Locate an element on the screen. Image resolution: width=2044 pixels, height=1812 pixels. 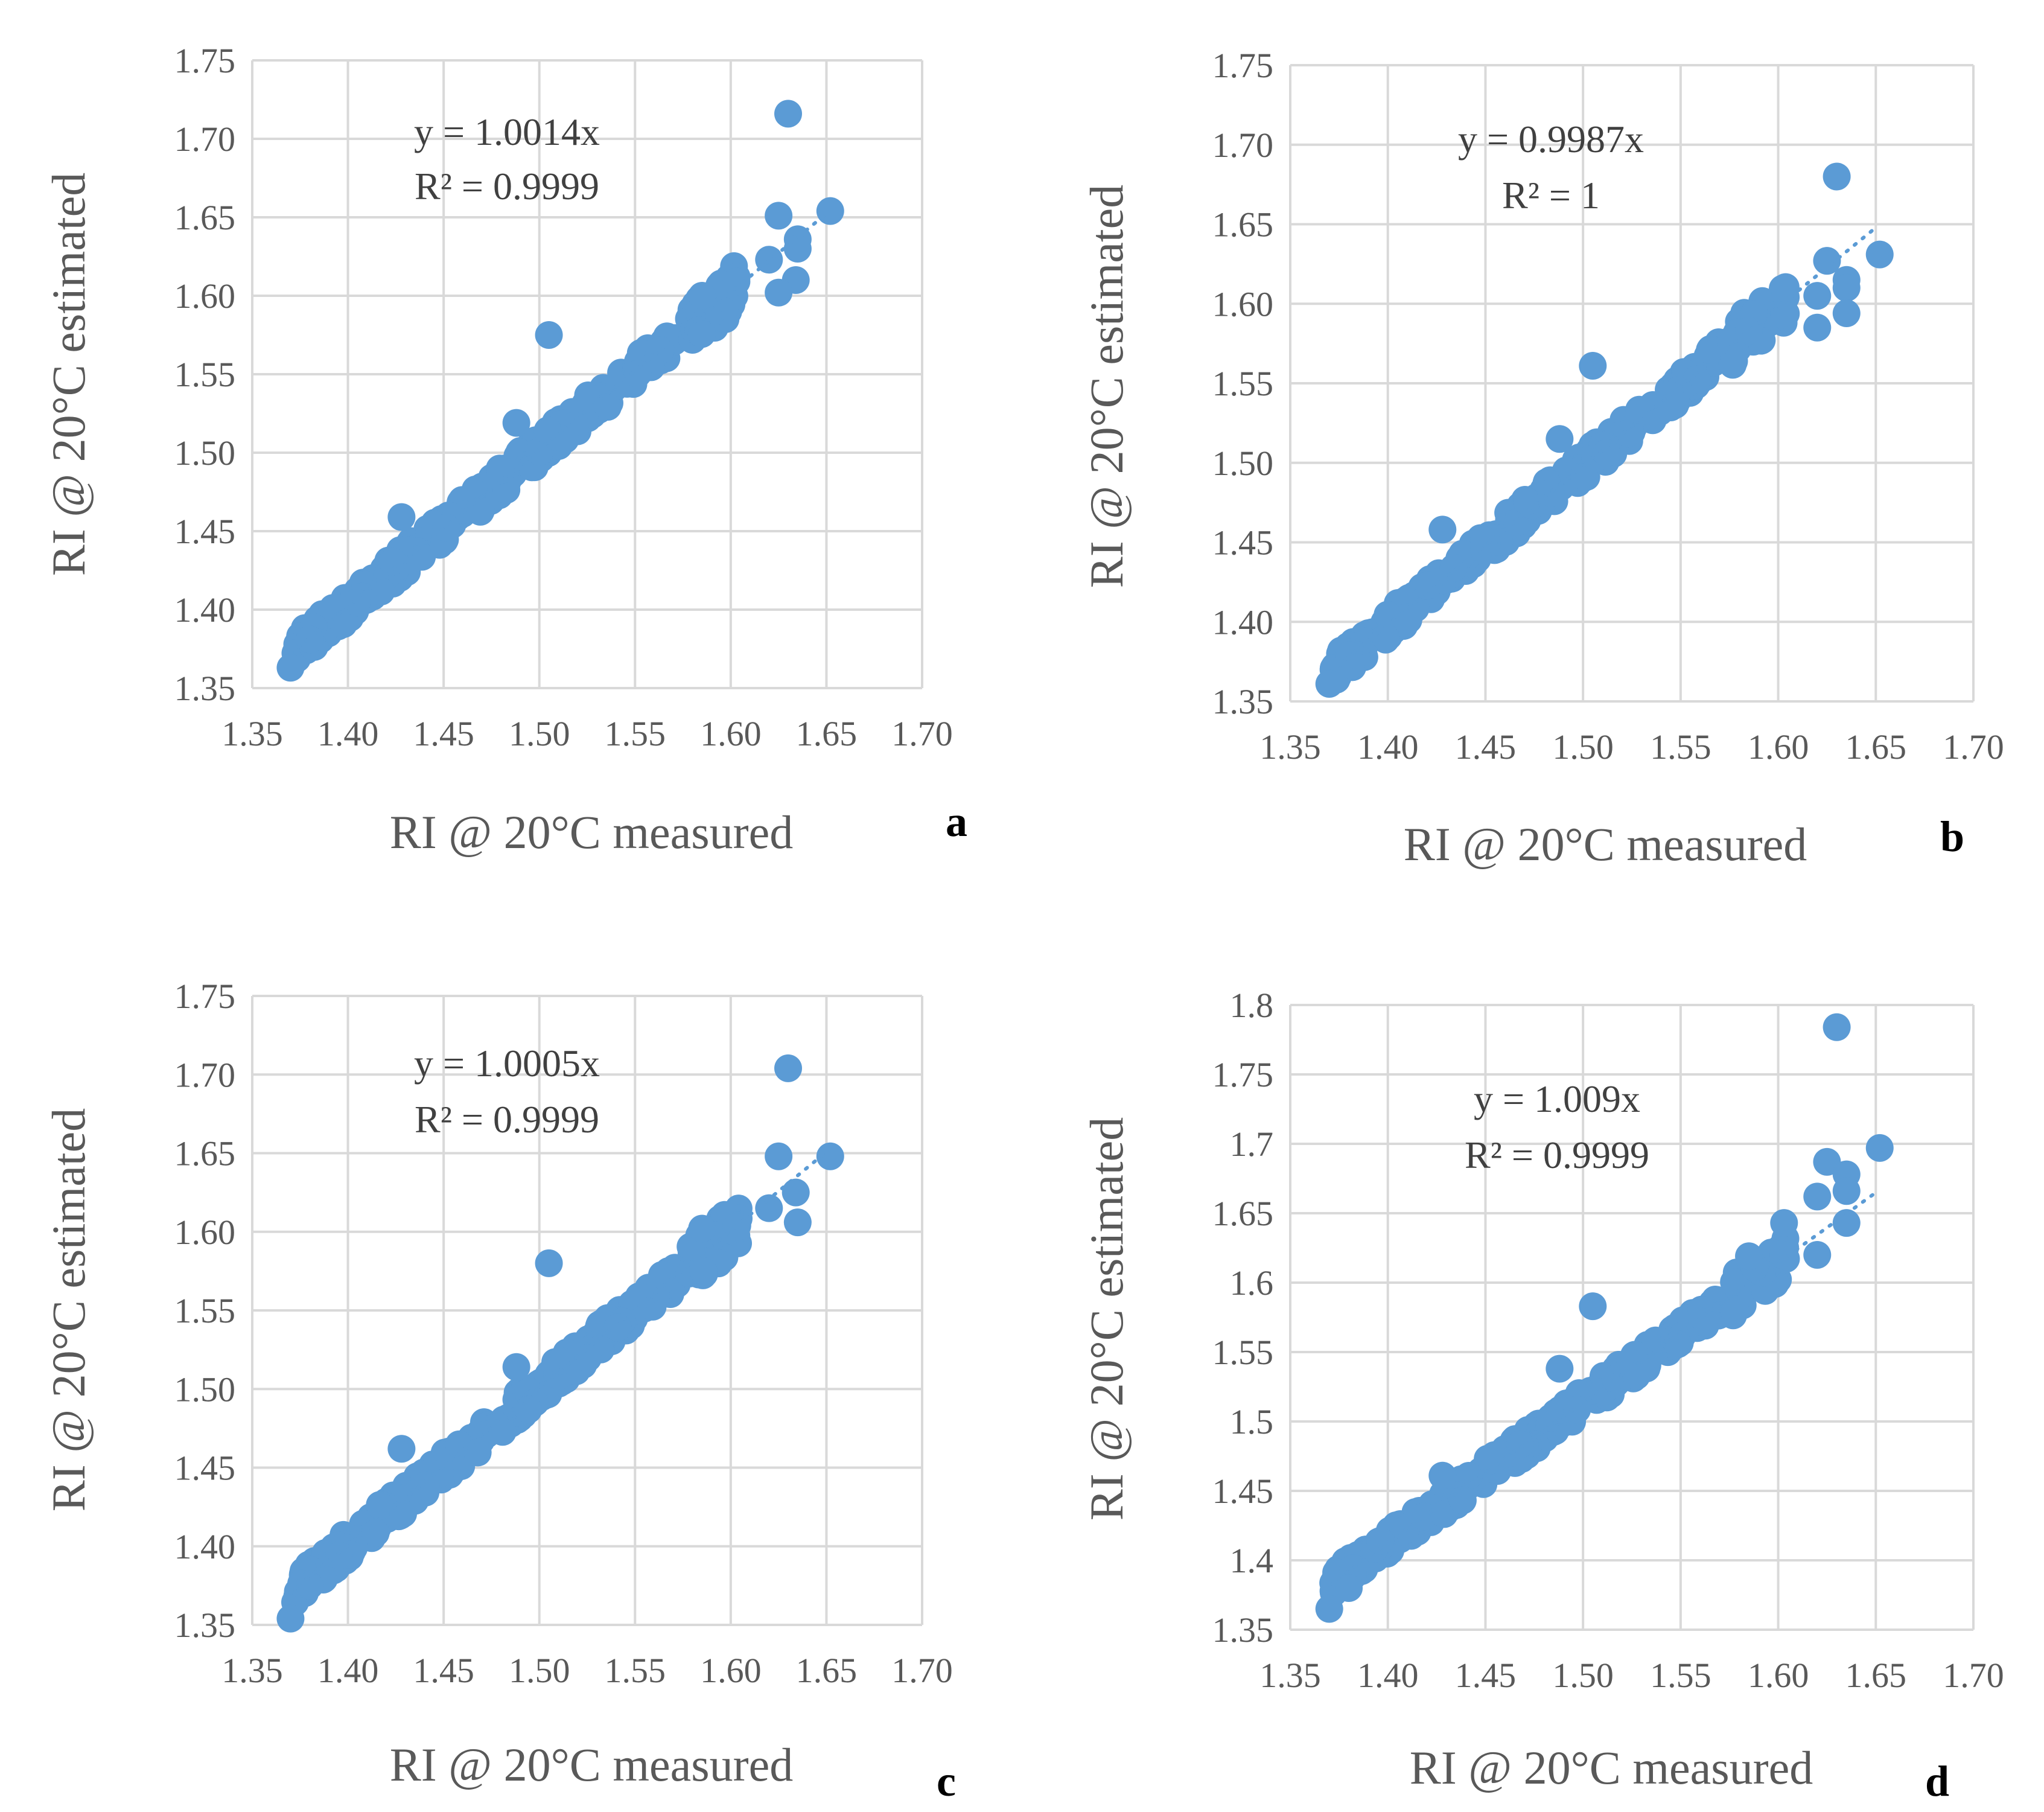
x-tick-label: 1.45 is located at coordinates (1486, 747).